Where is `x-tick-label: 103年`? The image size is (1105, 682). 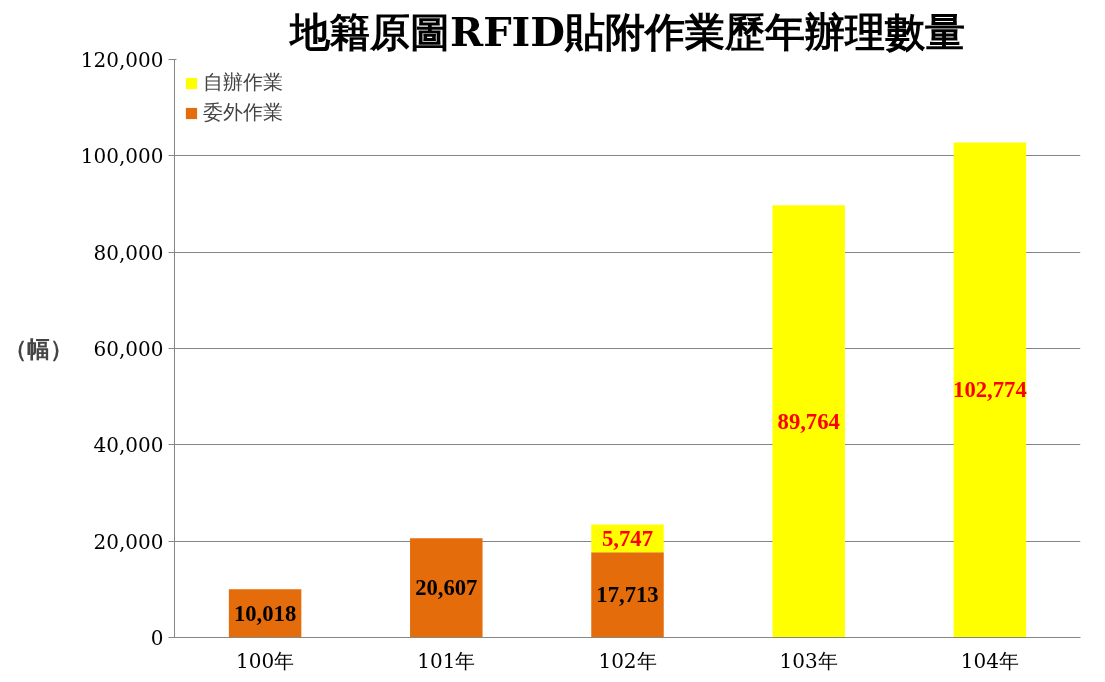
x-tick-label: 103年 is located at coordinates (808, 660).